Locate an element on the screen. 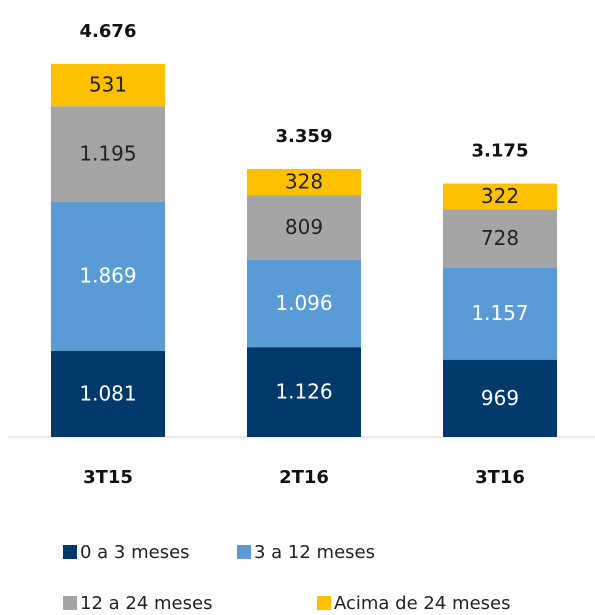 Image resolution: width=595 pixels, height=615 pixels. value-label: 1.869 is located at coordinates (107, 276).